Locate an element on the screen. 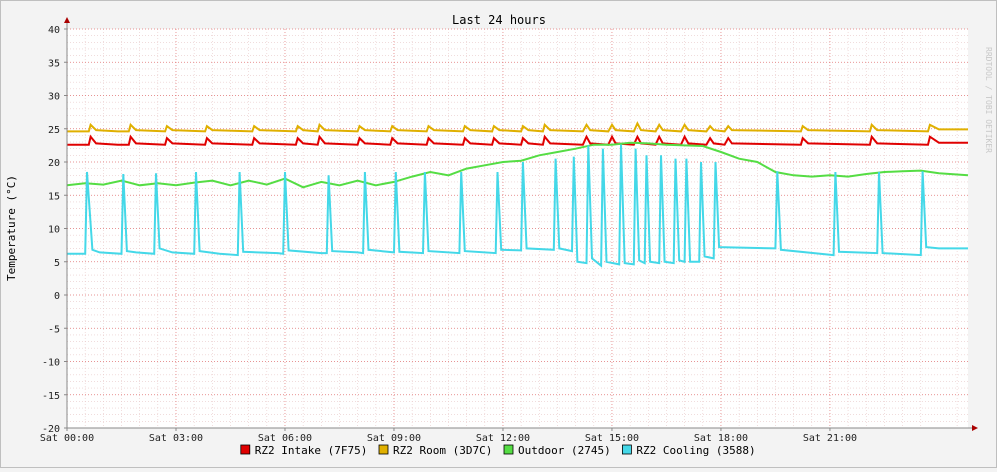  x-tick-label: Sat 12:00 is located at coordinates (503, 438).